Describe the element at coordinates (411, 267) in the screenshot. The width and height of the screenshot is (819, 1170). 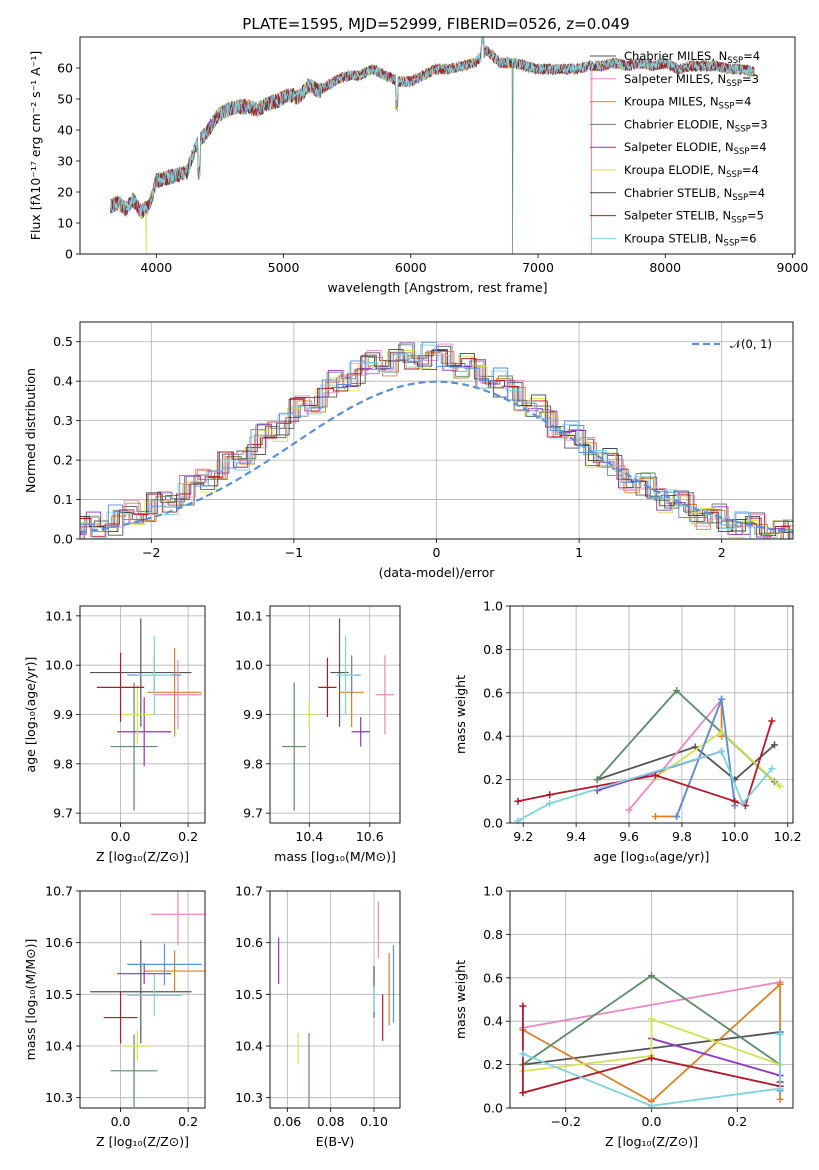
I see `x-tick-label: 6000` at that location.